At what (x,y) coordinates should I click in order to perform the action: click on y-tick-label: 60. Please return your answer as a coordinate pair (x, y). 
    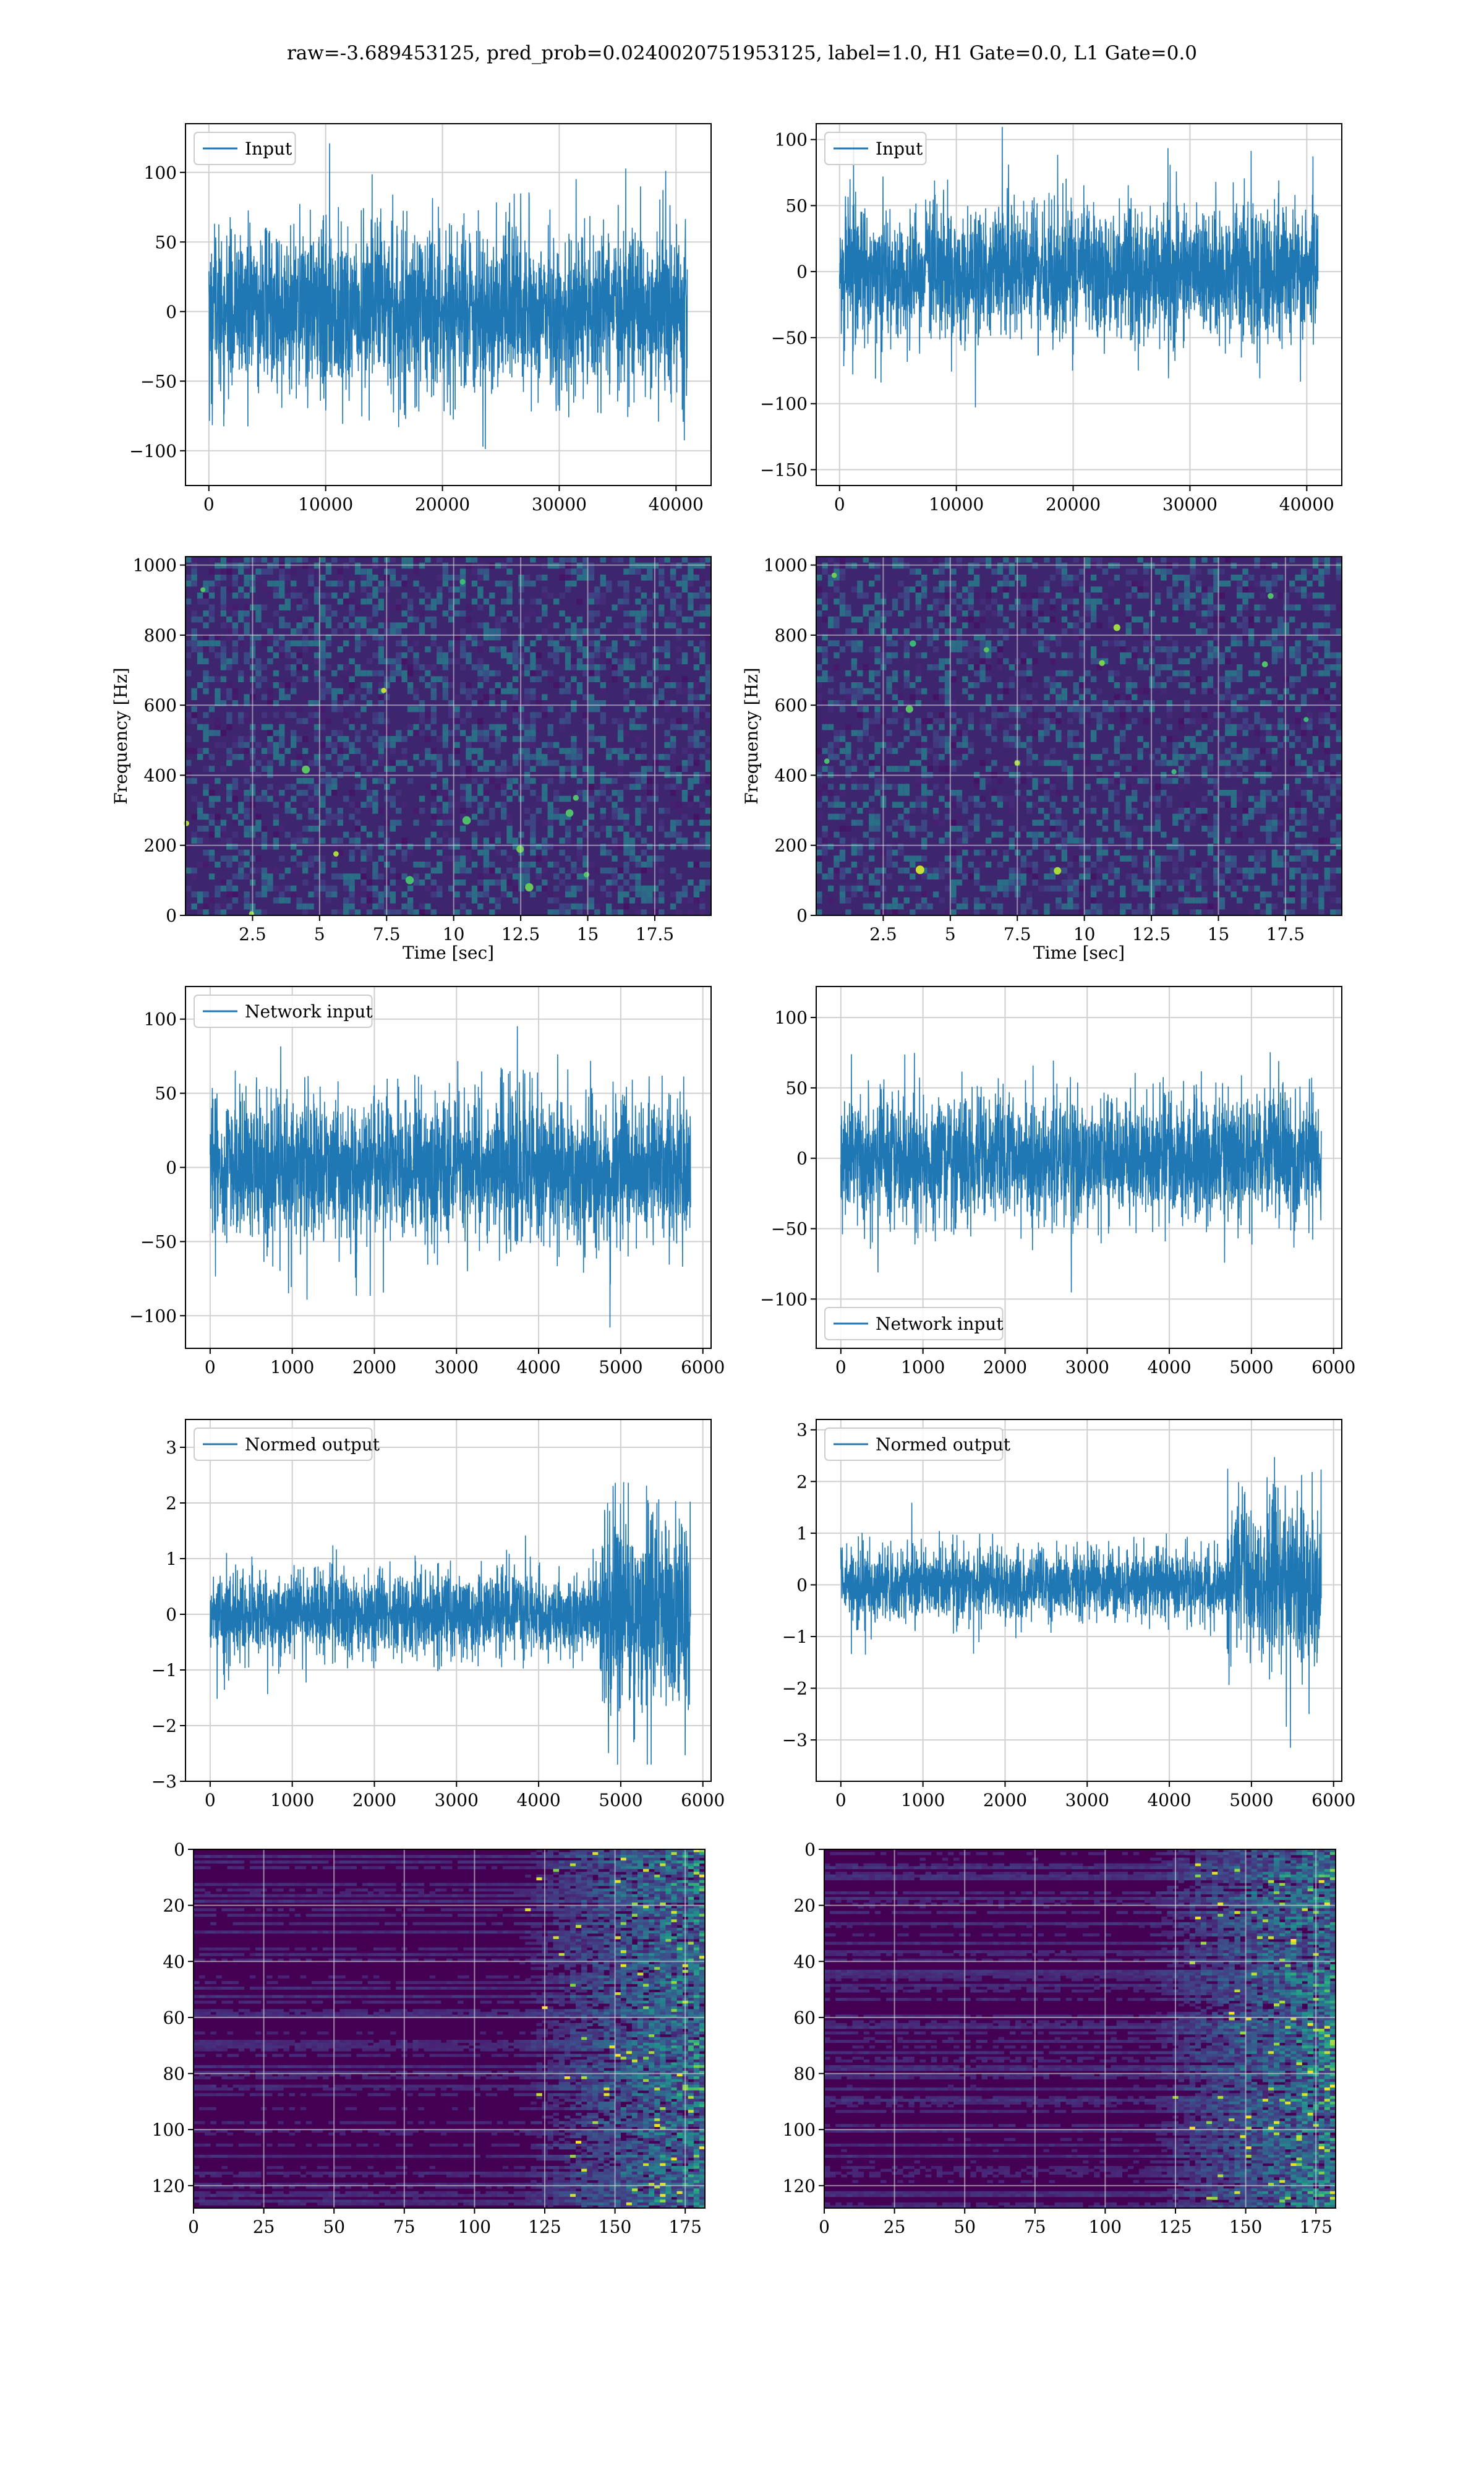
    Looking at the image, I should click on (804, 2018).